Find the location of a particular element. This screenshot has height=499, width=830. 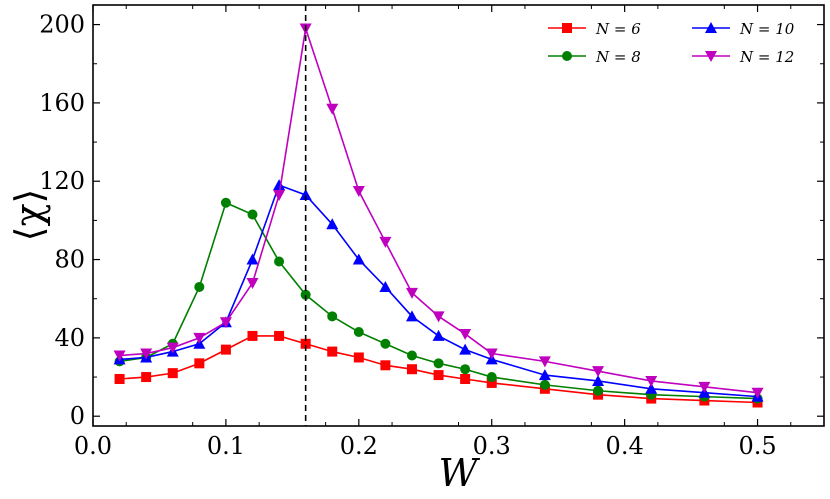

legend-item: N = 12 is located at coordinates (743, 57).